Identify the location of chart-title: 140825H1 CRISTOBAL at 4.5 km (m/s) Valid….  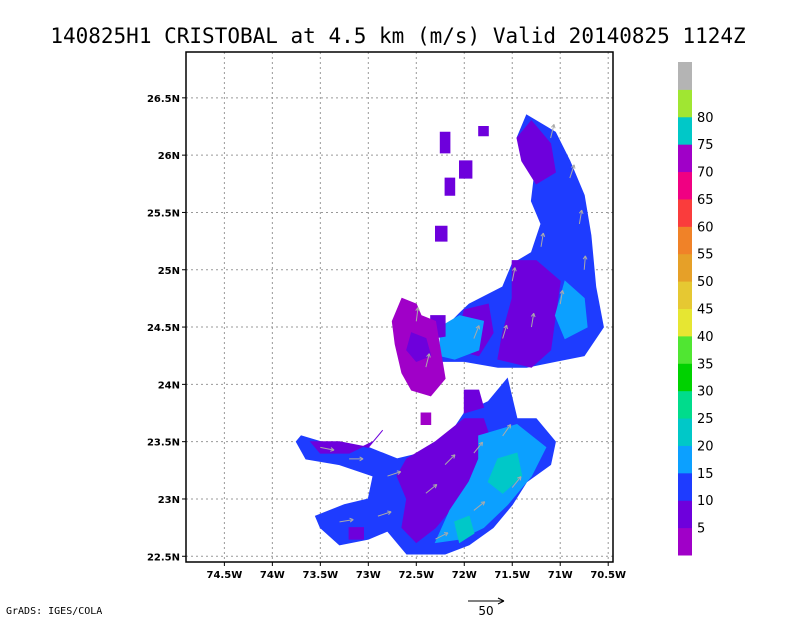
(397, 36).